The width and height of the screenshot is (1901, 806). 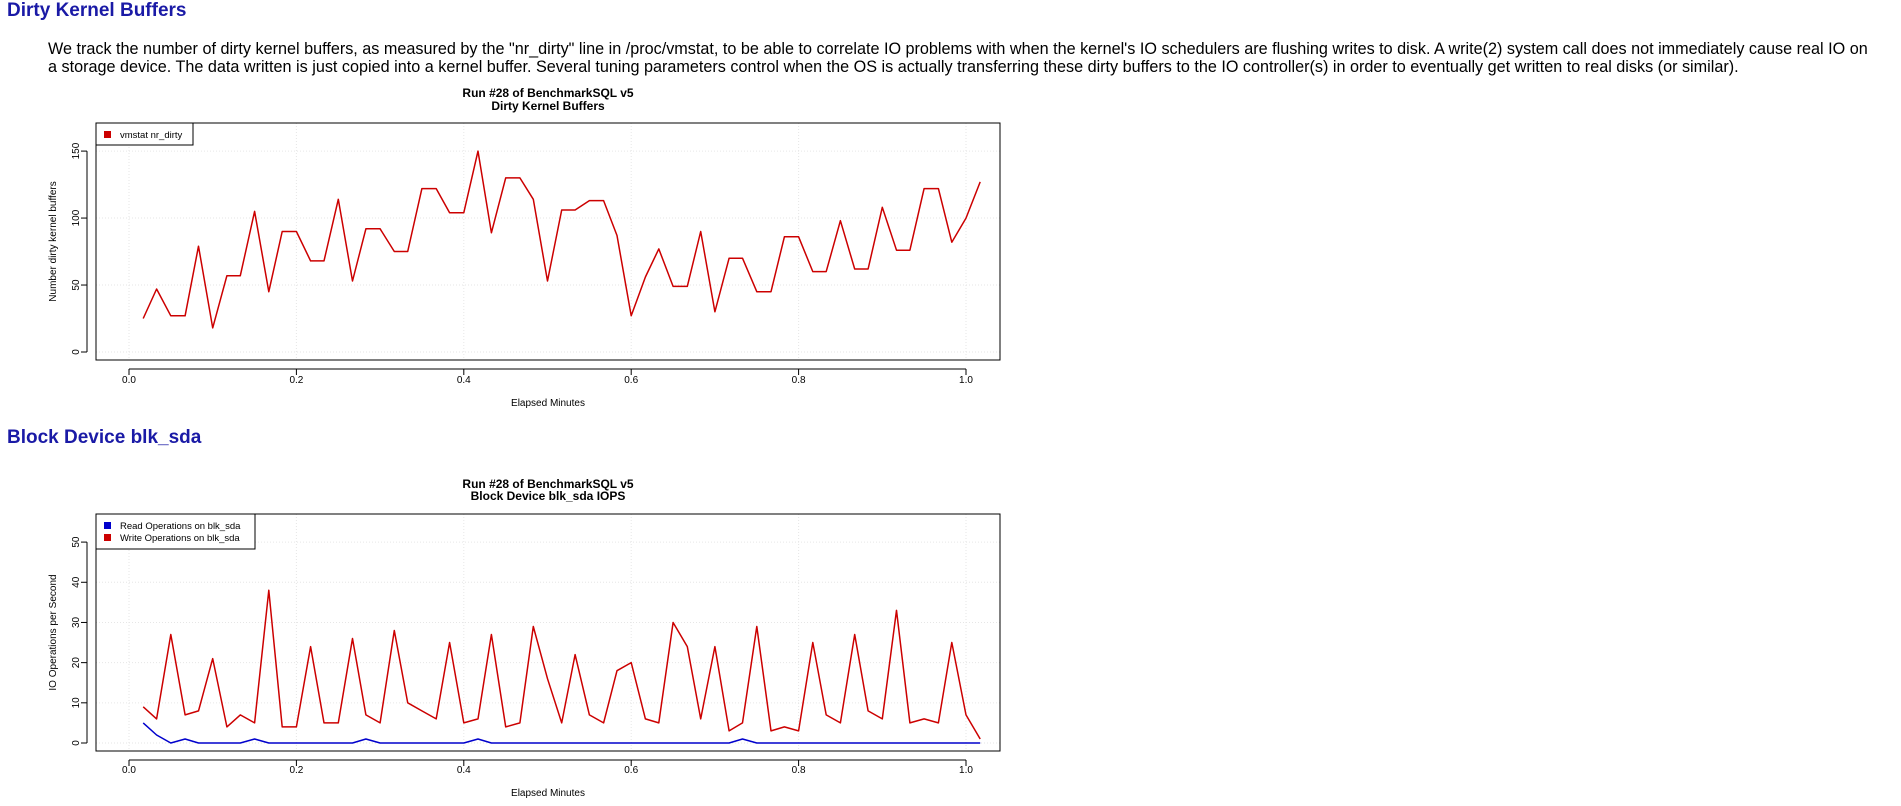 I want to click on section-heading-block-device: Block Device blk_sda, so click(x=104, y=437).